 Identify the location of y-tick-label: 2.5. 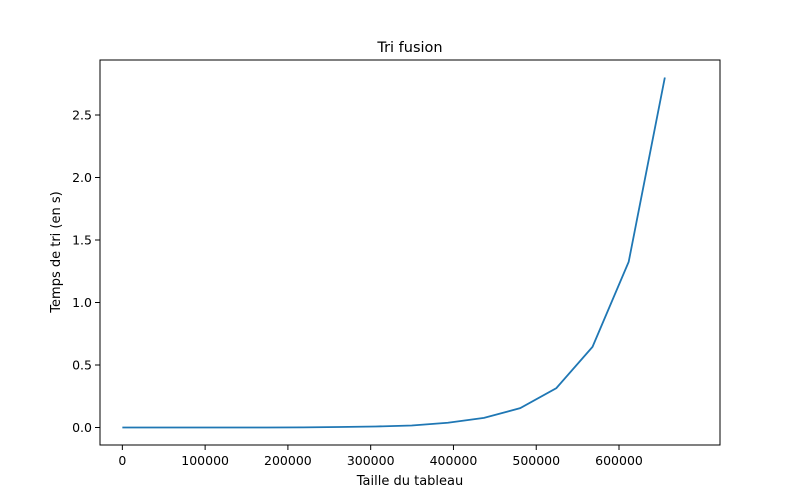
(82, 115).